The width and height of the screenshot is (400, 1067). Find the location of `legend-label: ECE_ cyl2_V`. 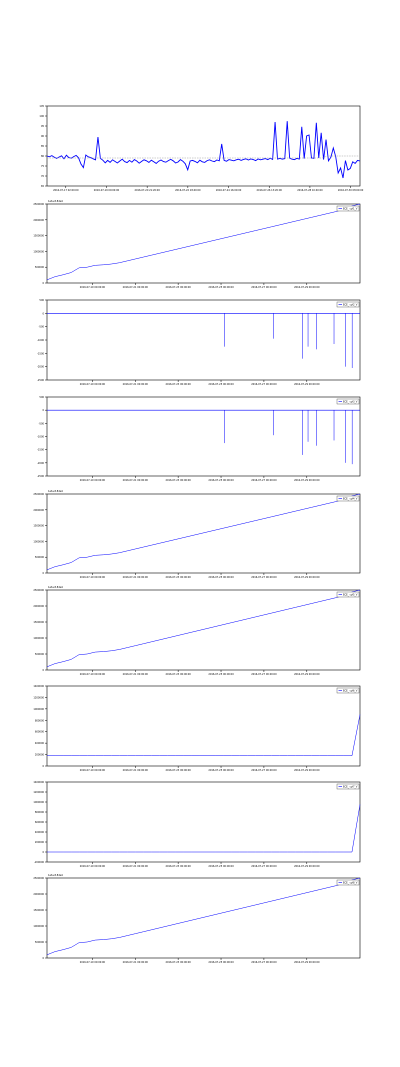

legend-label: ECE_ cyl2_V is located at coordinates (350, 304).